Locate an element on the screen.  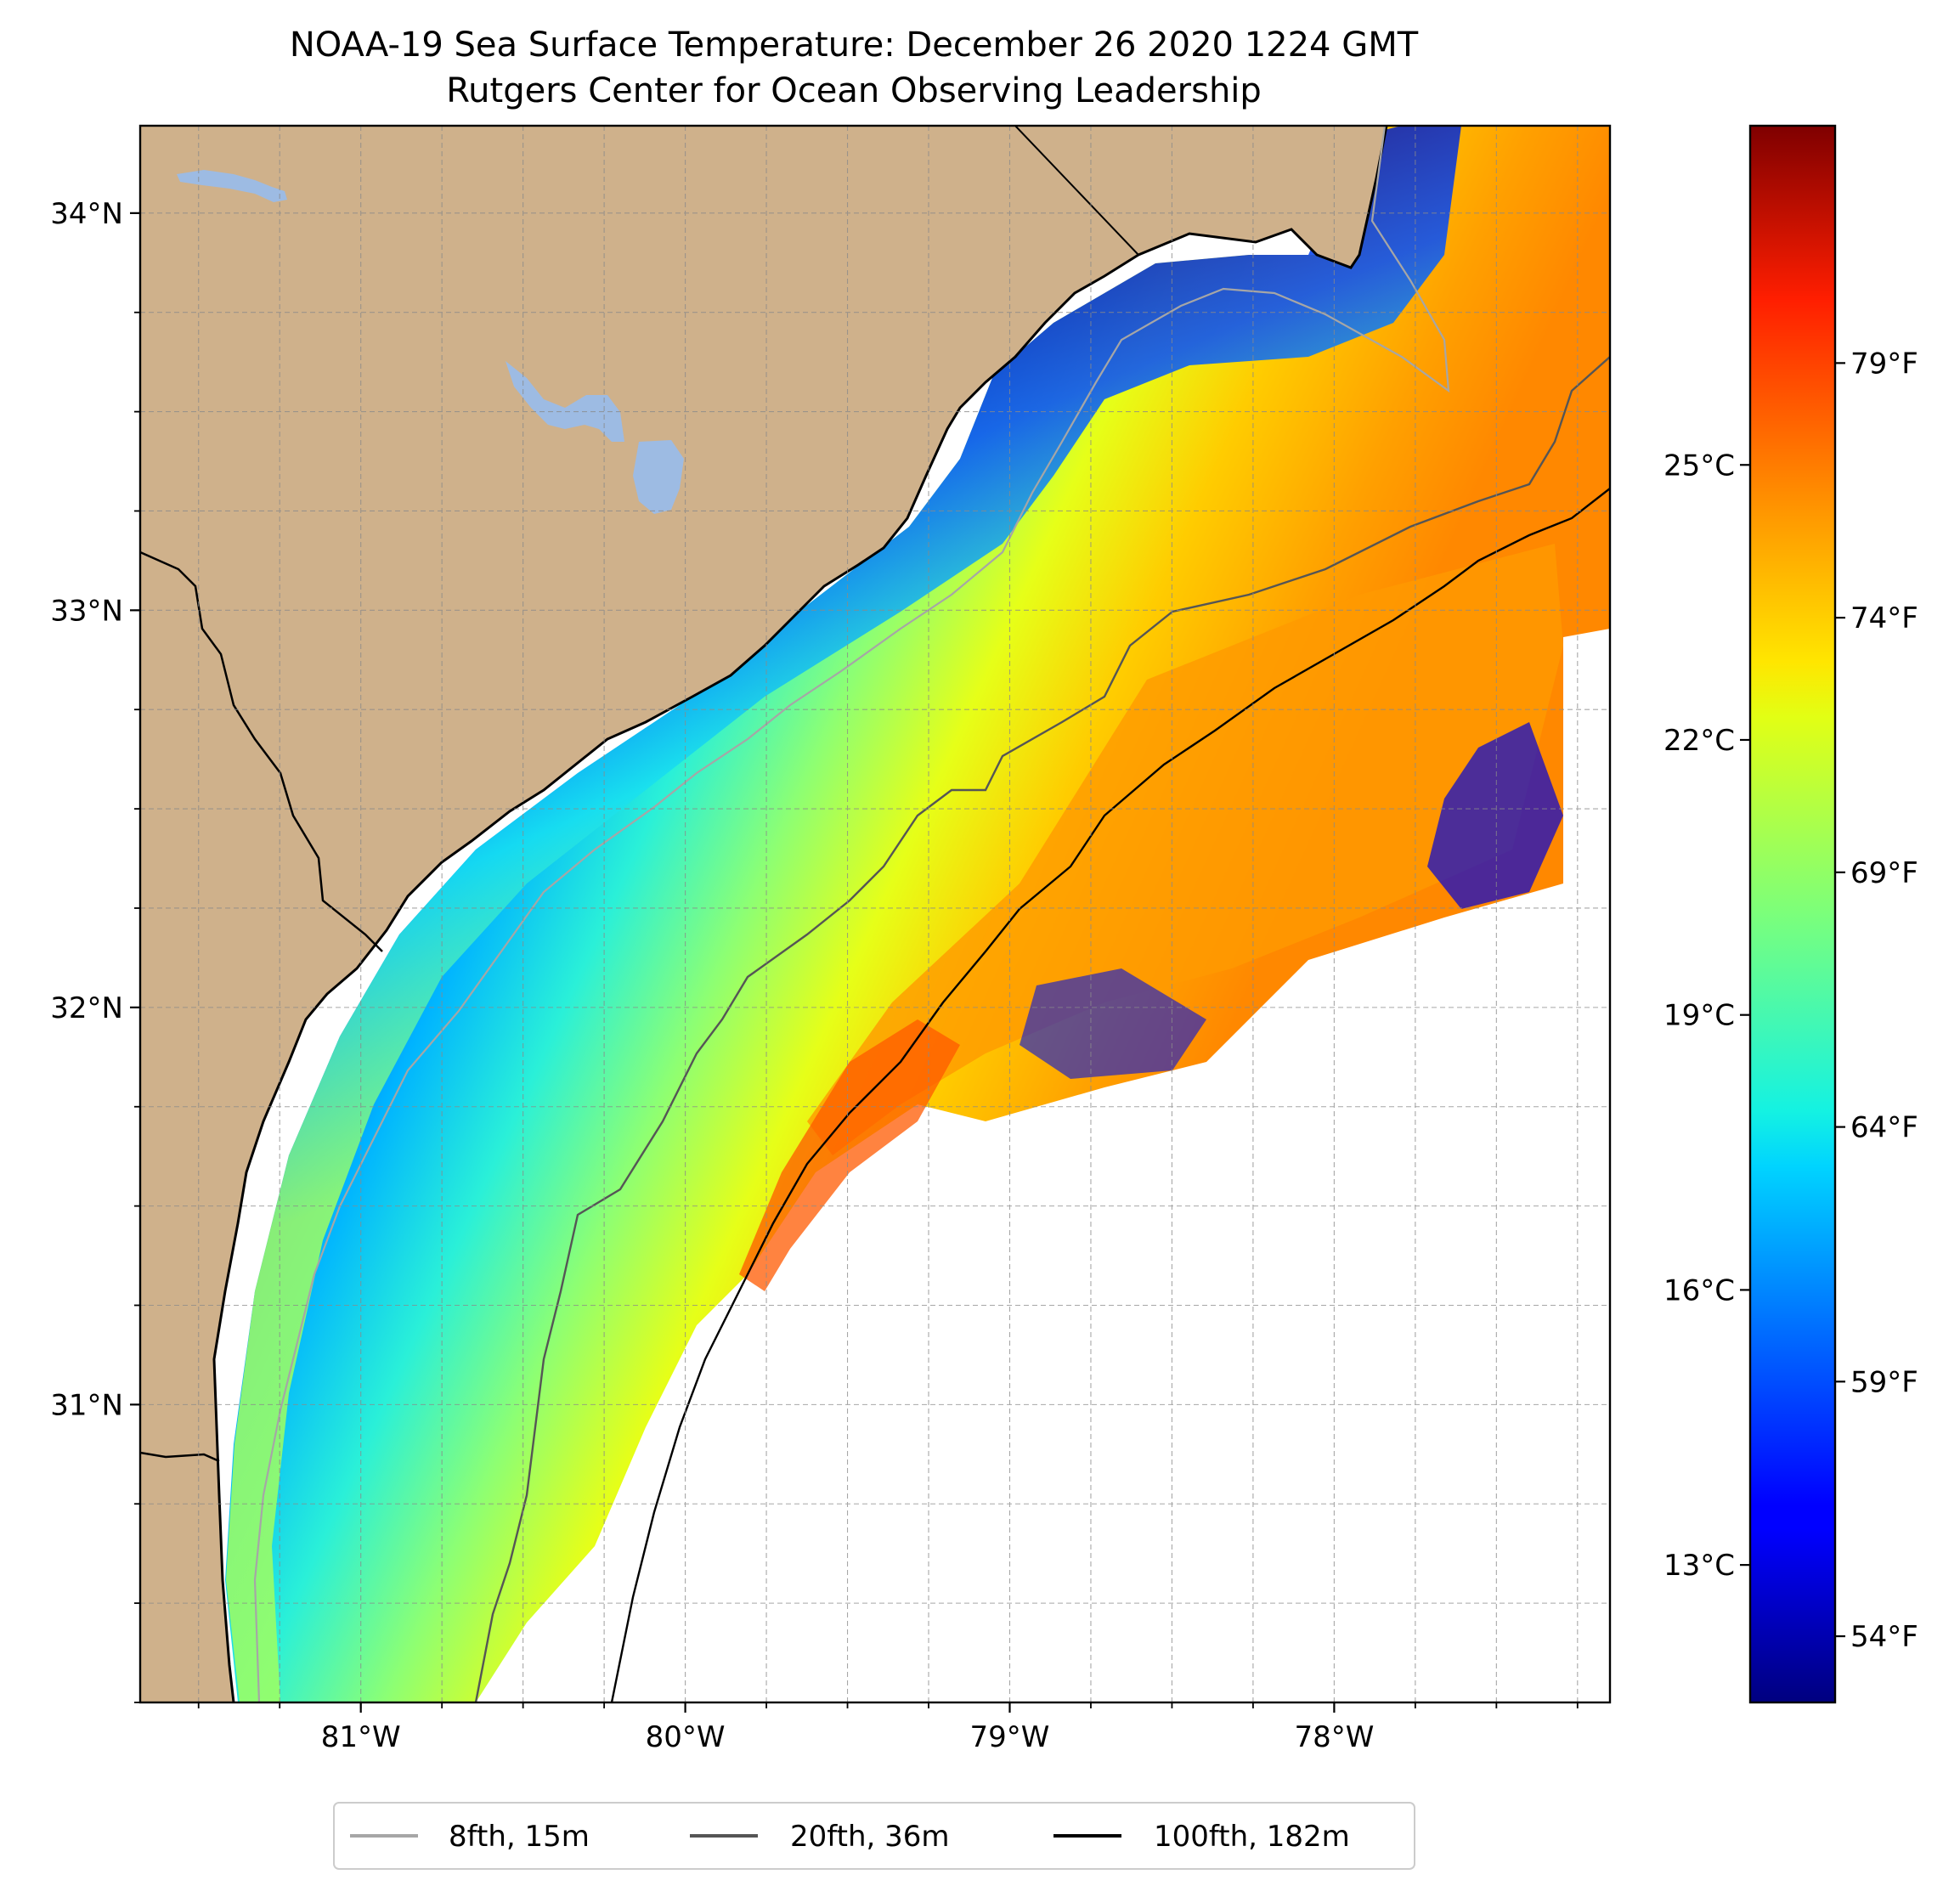
lat-tick-label: 32°N is located at coordinates (87, 1008).